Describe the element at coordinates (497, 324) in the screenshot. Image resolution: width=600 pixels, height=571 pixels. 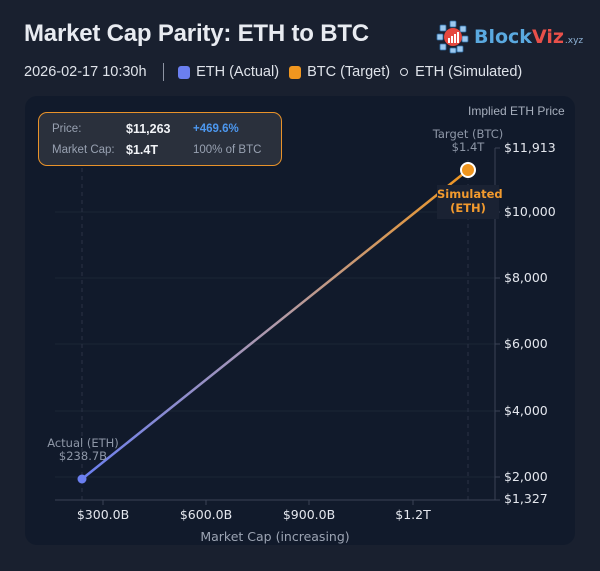
I see `y-ticks` at that location.